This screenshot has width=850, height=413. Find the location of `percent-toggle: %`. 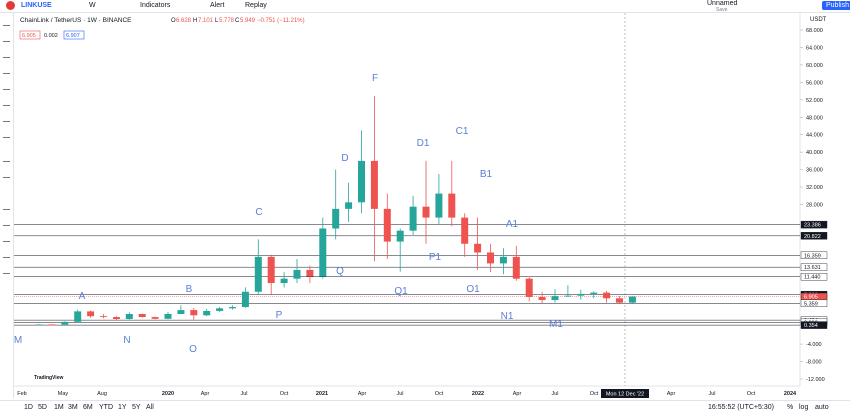

percent-toggle: % is located at coordinates (790, 407).